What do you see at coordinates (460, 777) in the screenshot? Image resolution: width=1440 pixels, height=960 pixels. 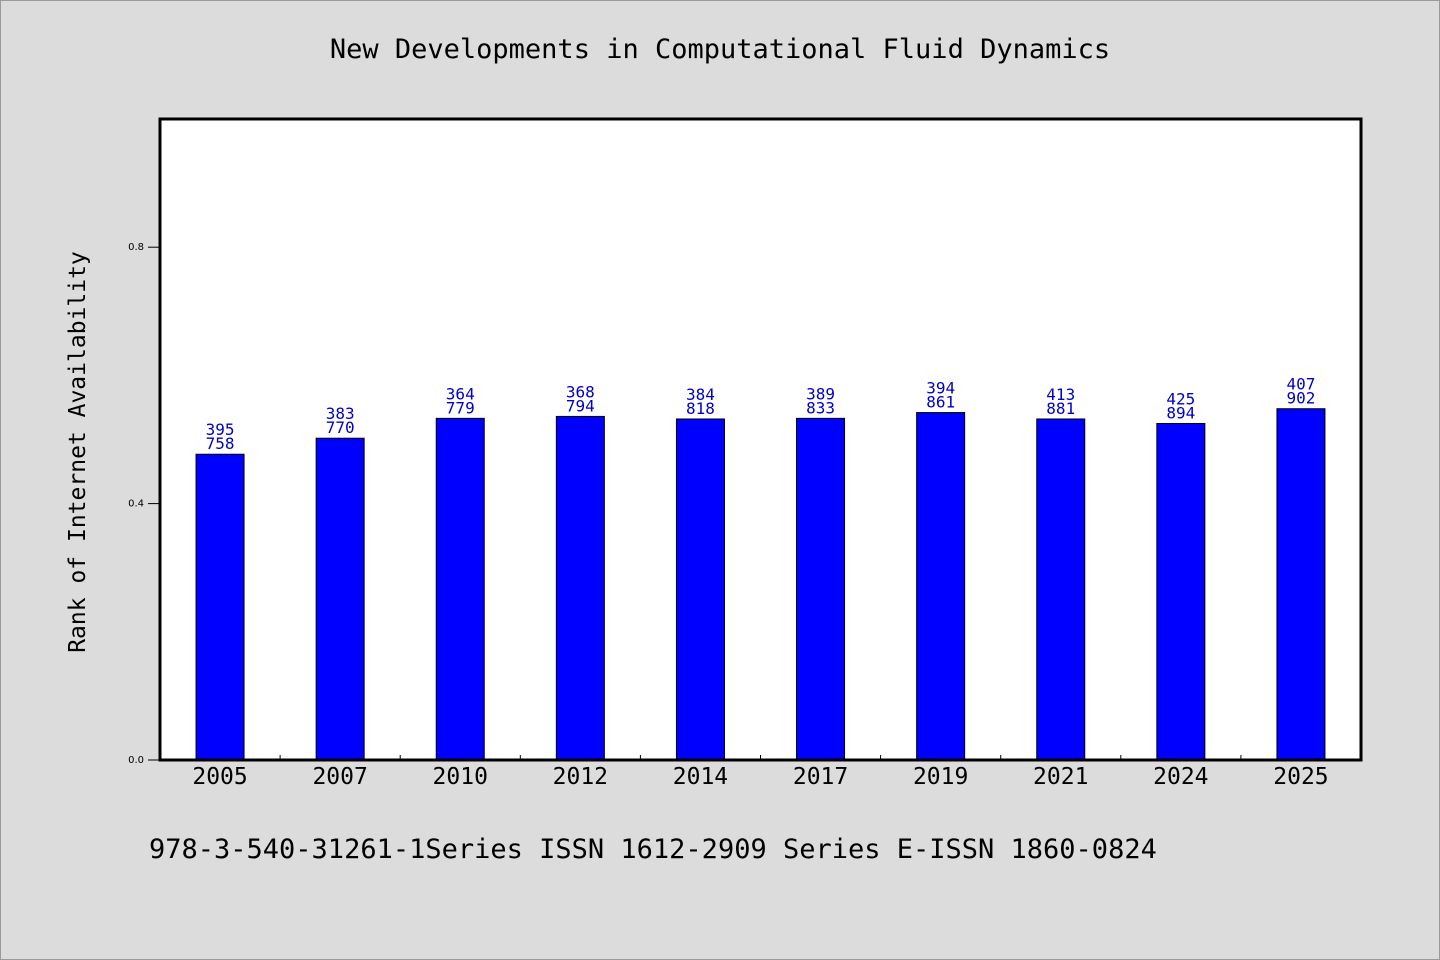 I see `x-tick-label: 2010` at bounding box center [460, 777].